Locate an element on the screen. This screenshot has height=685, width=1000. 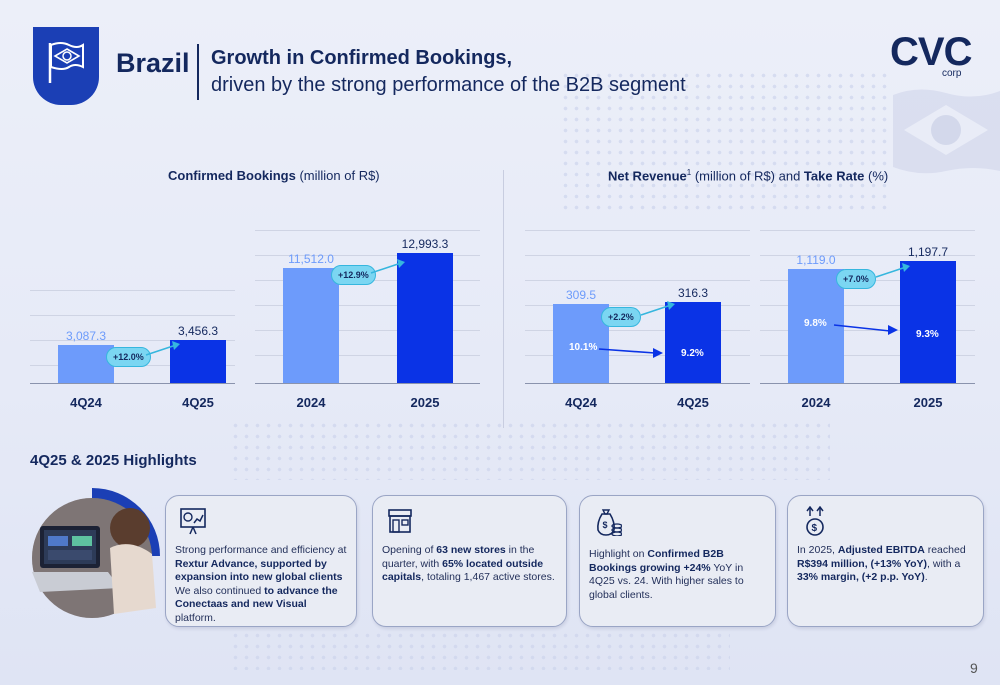
chart-title-mid: (million of R$) and is located at coordinates (747, 176).